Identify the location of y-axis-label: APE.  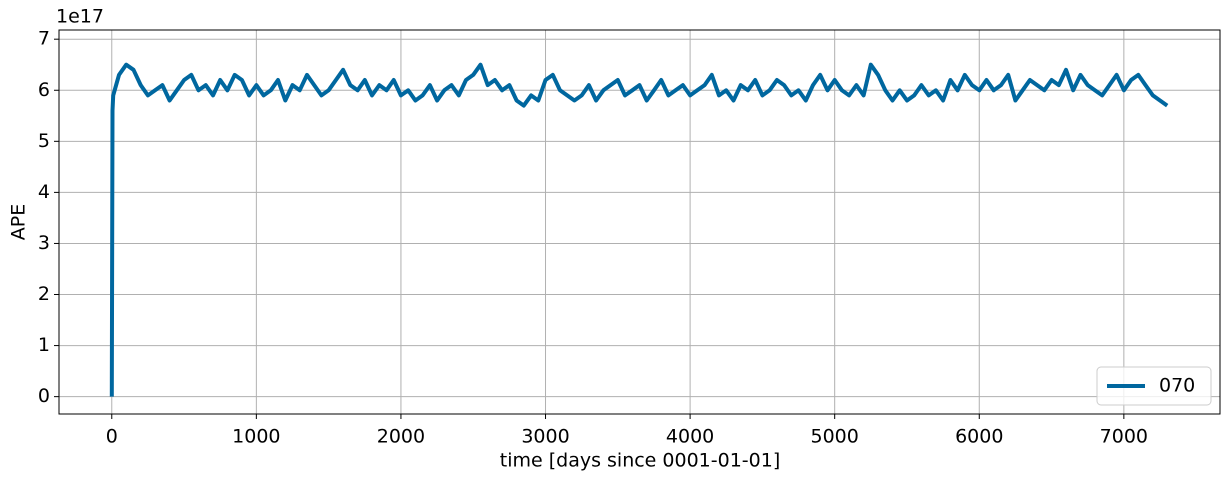
(19, 222).